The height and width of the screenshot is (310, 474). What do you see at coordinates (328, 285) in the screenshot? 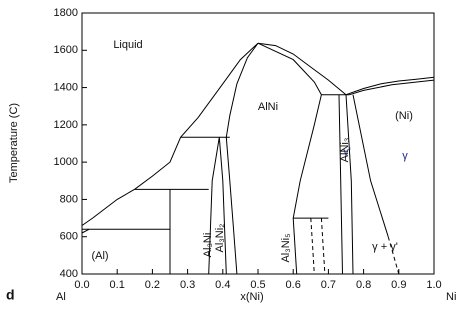
I see `x-tick-label: 0.7` at bounding box center [328, 285].